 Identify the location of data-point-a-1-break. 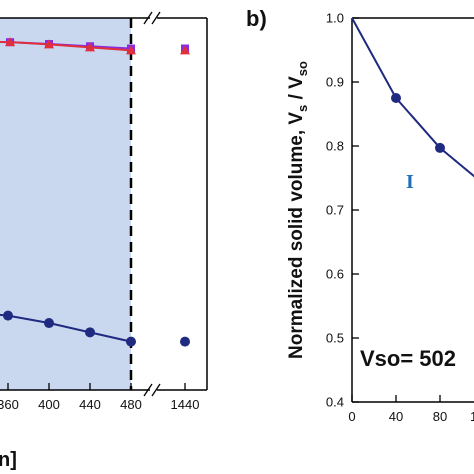
(185, 50).